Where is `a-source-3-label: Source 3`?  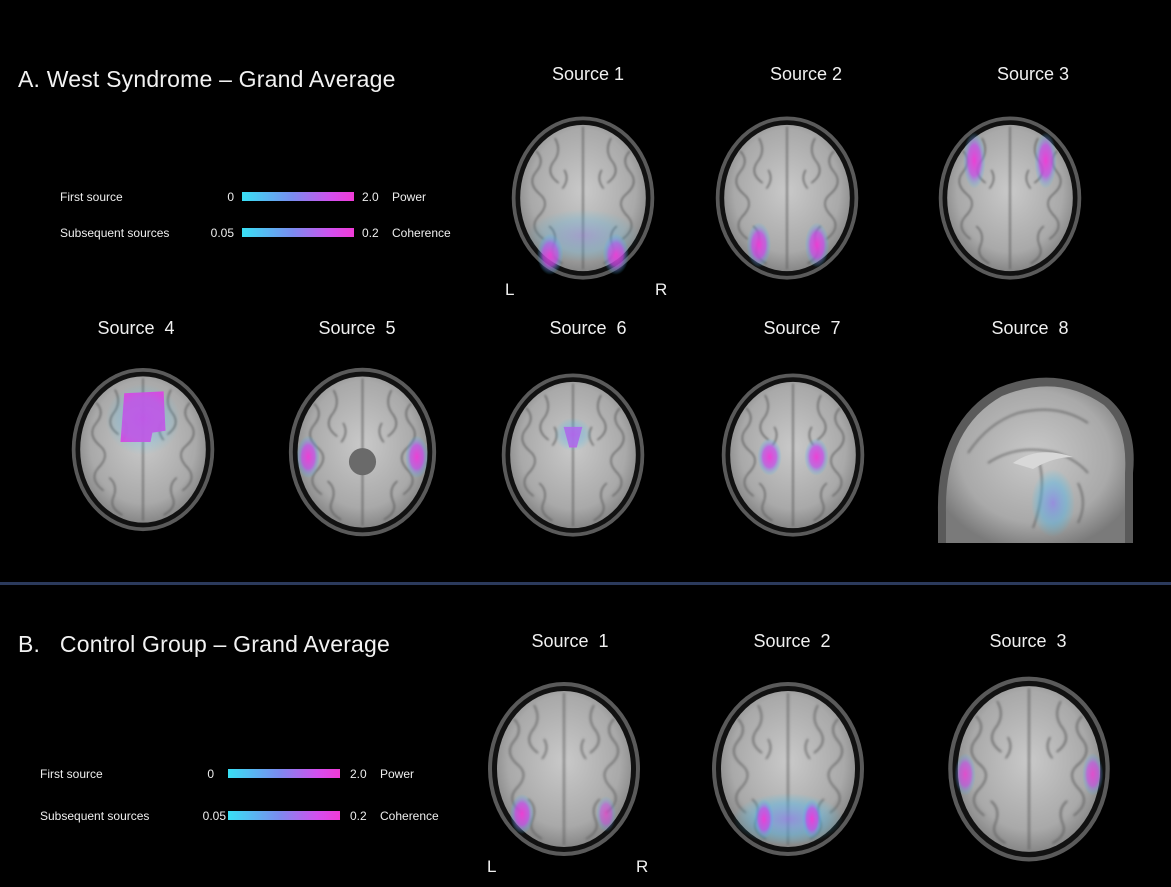
a-source-3-label: Source 3 is located at coordinates (1033, 74).